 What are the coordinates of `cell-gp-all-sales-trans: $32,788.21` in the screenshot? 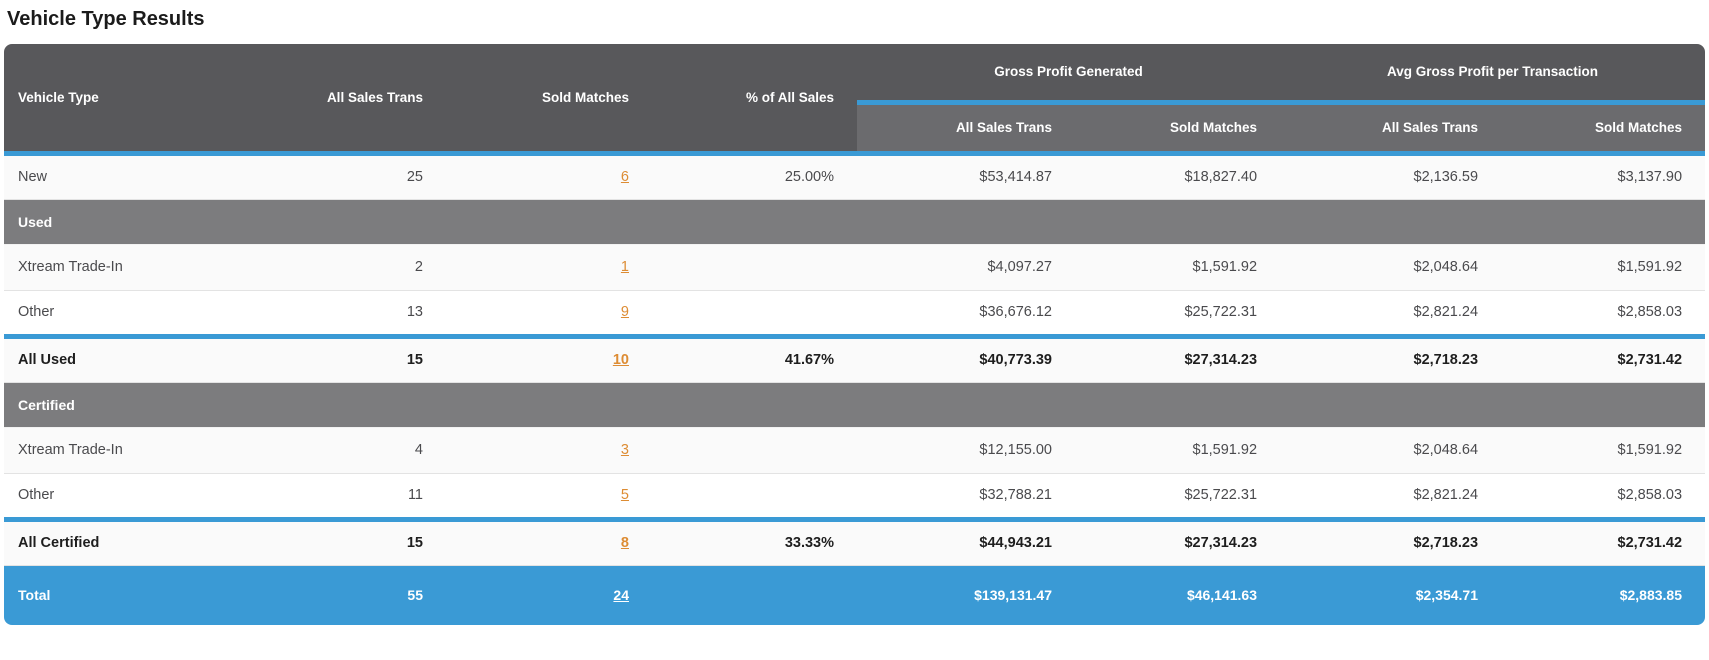 It's located at (966, 496).